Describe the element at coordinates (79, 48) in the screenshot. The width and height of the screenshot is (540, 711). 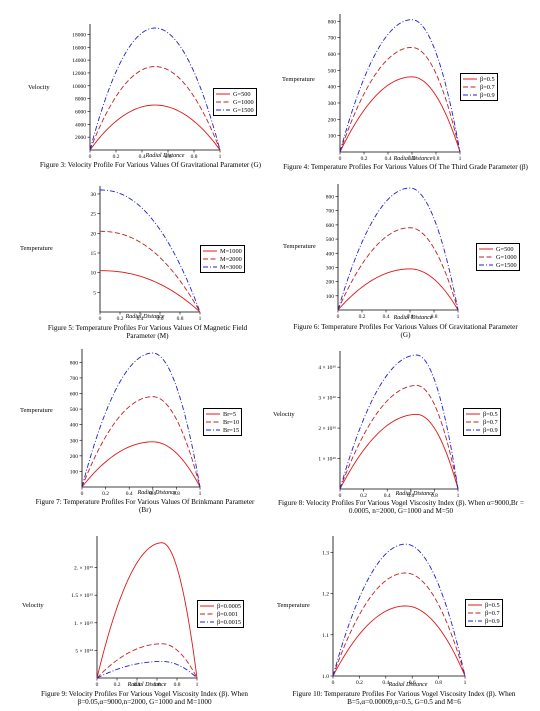
I see `y-tick-label: 16000` at that location.